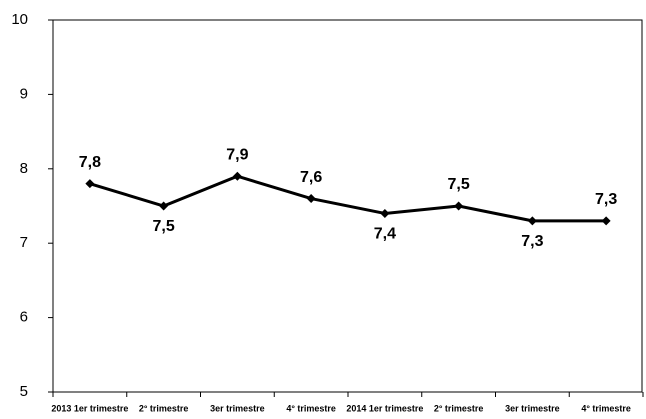  I want to click on x-tick-label: 2013 1er trimestre, so click(89, 408).